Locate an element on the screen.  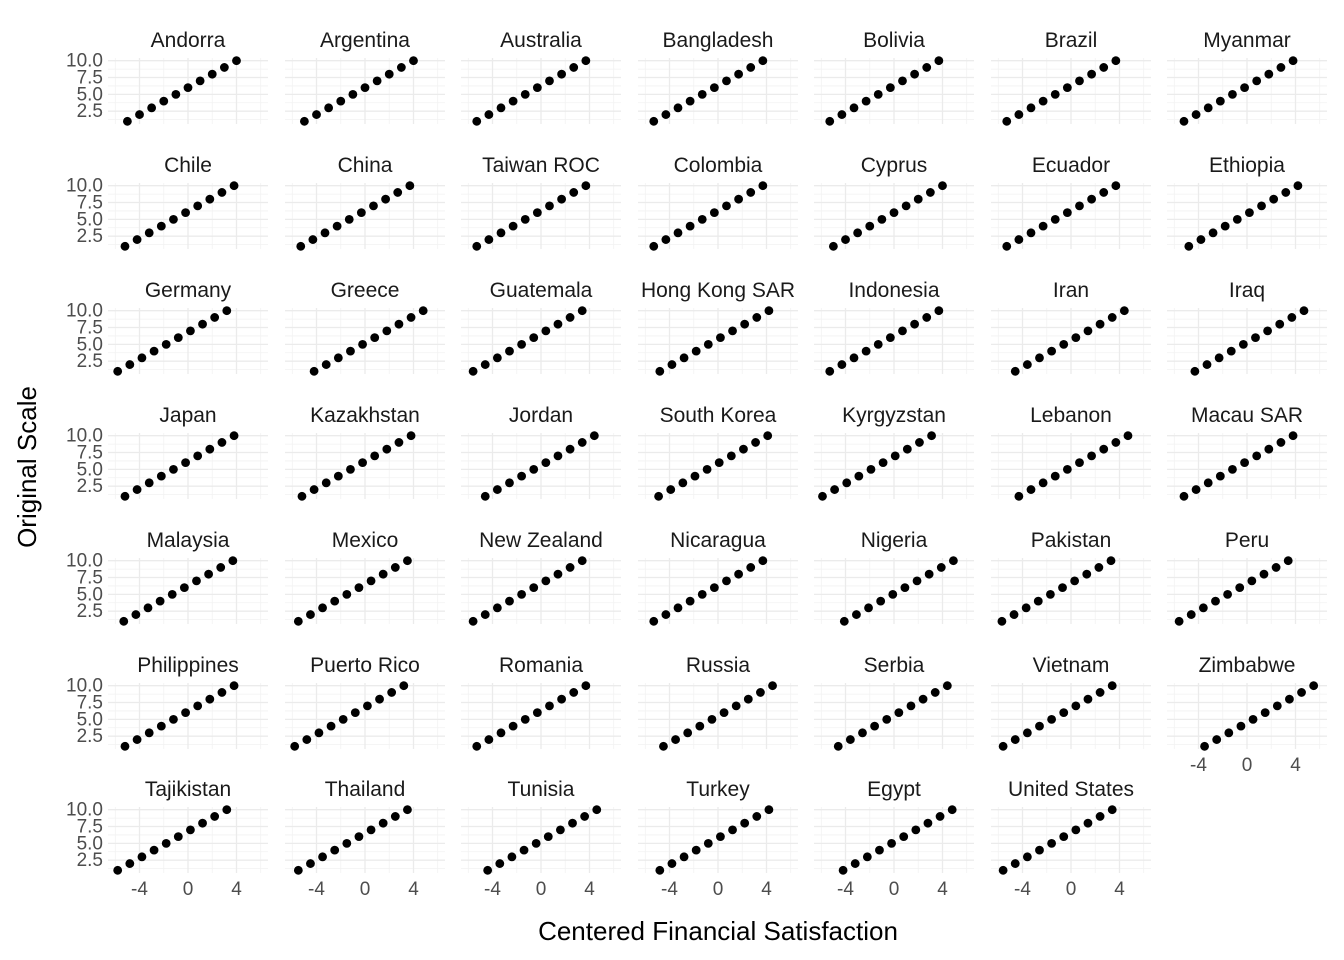
facet-strip-label: Thailand is located at coordinates (365, 789).